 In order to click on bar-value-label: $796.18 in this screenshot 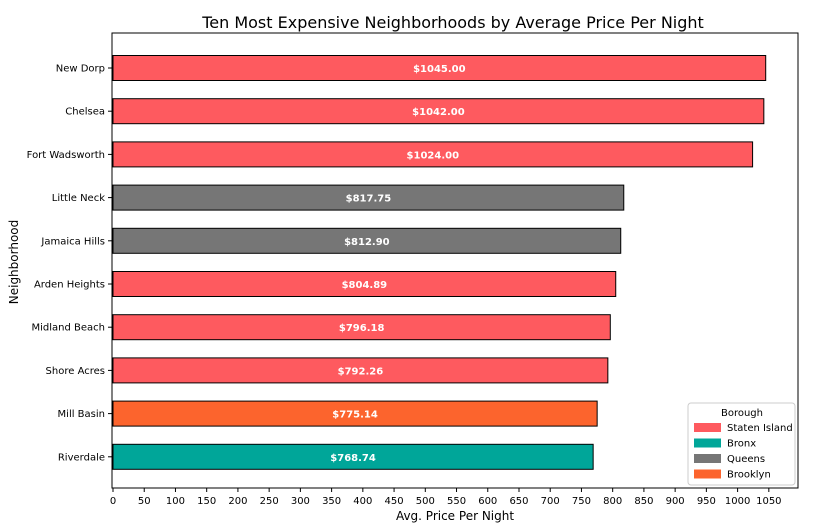, I will do `click(362, 328)`.